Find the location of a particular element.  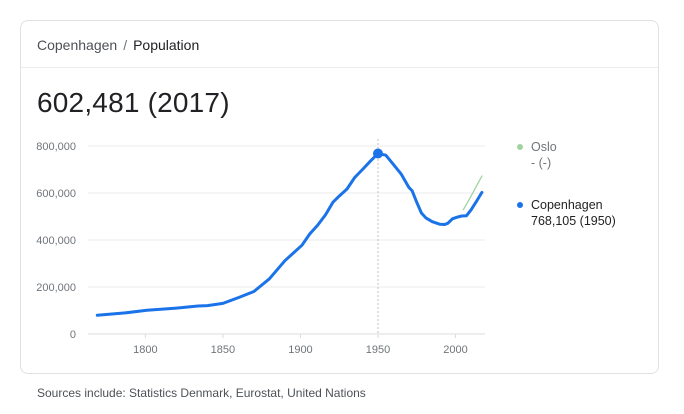

population-value: 602,481 (2017) is located at coordinates (133, 102).